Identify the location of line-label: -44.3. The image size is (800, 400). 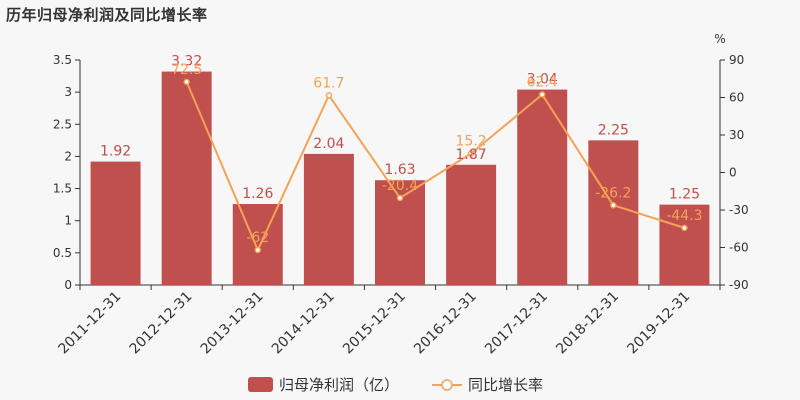
(684, 216).